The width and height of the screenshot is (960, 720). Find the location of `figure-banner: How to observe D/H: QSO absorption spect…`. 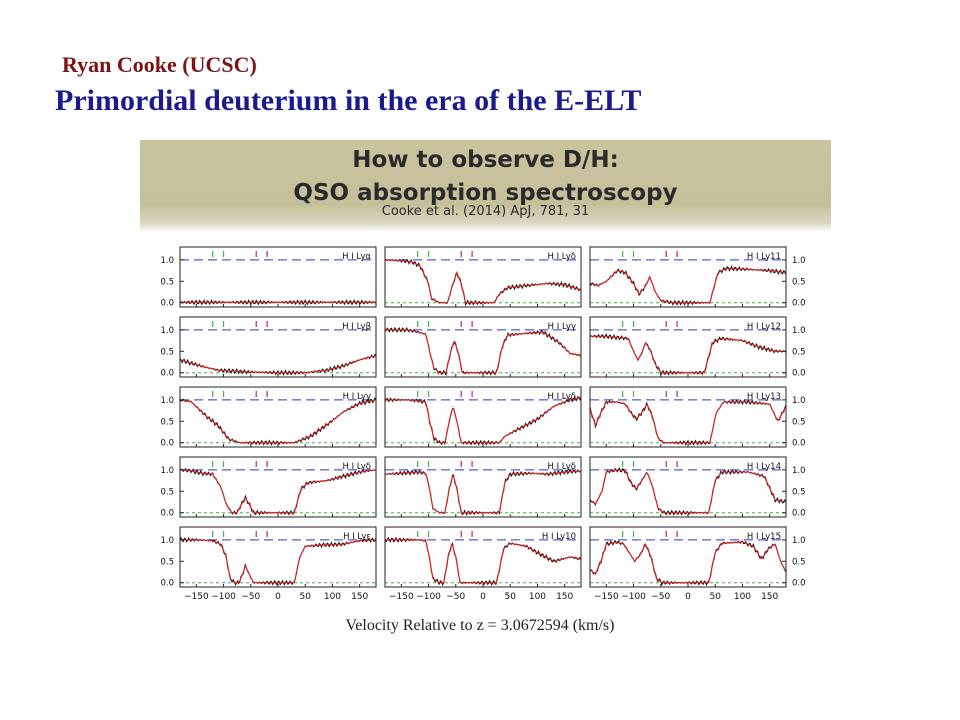

figure-banner: How to observe D/H: QSO absorption spect… is located at coordinates (485, 186).